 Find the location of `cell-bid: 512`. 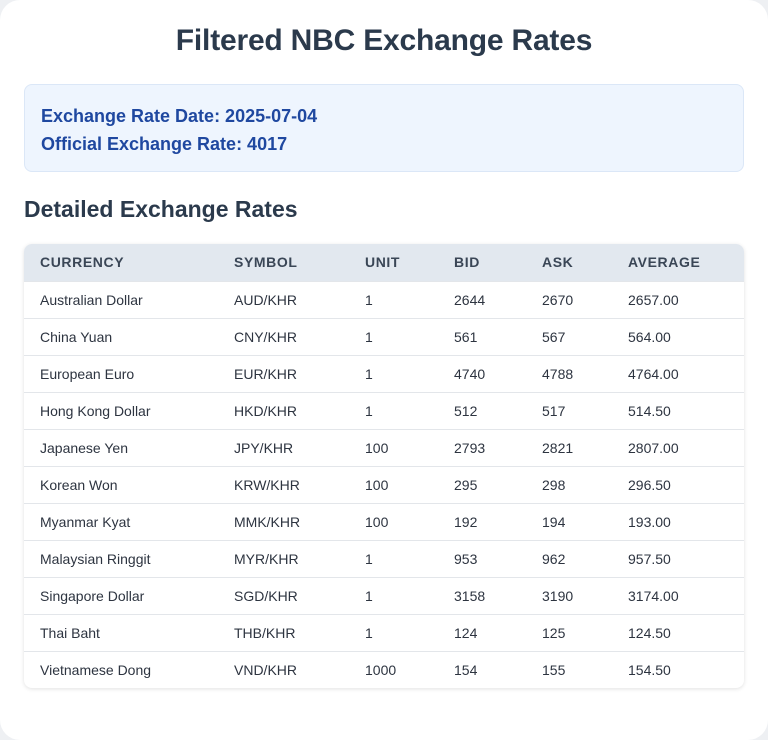

cell-bid: 512 is located at coordinates (466, 410).